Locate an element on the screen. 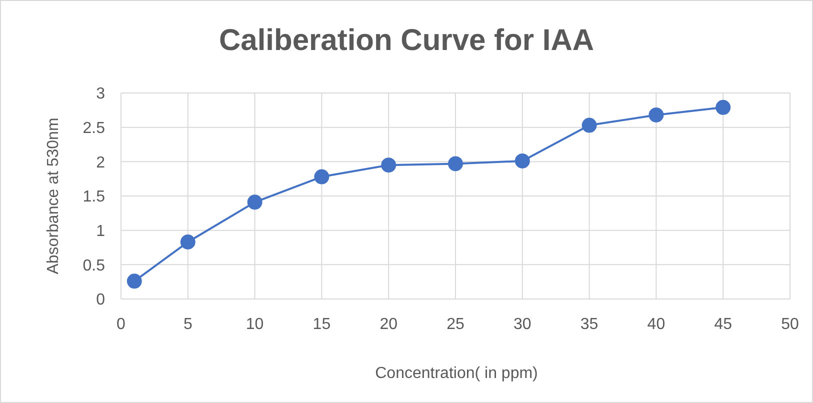 This screenshot has height=403, width=813. y-tick-label: 1 is located at coordinates (101, 231).